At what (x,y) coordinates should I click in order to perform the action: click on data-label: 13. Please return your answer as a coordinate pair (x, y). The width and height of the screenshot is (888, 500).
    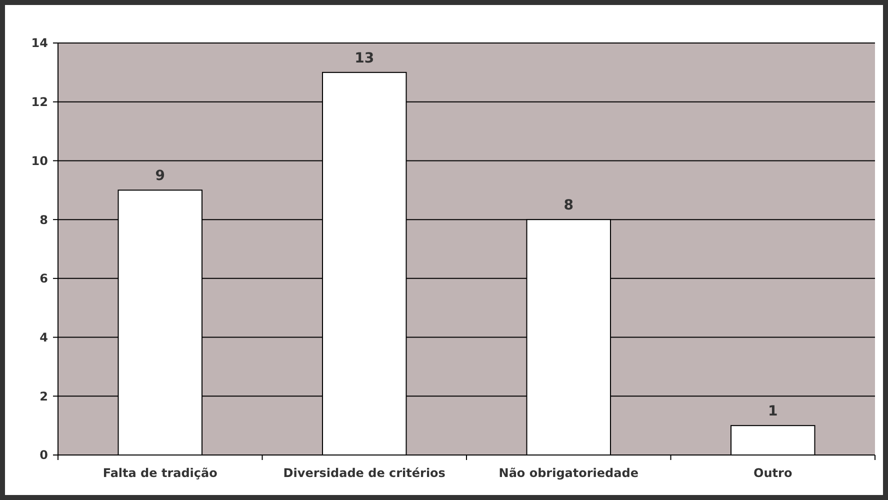
    Looking at the image, I should click on (364, 58).